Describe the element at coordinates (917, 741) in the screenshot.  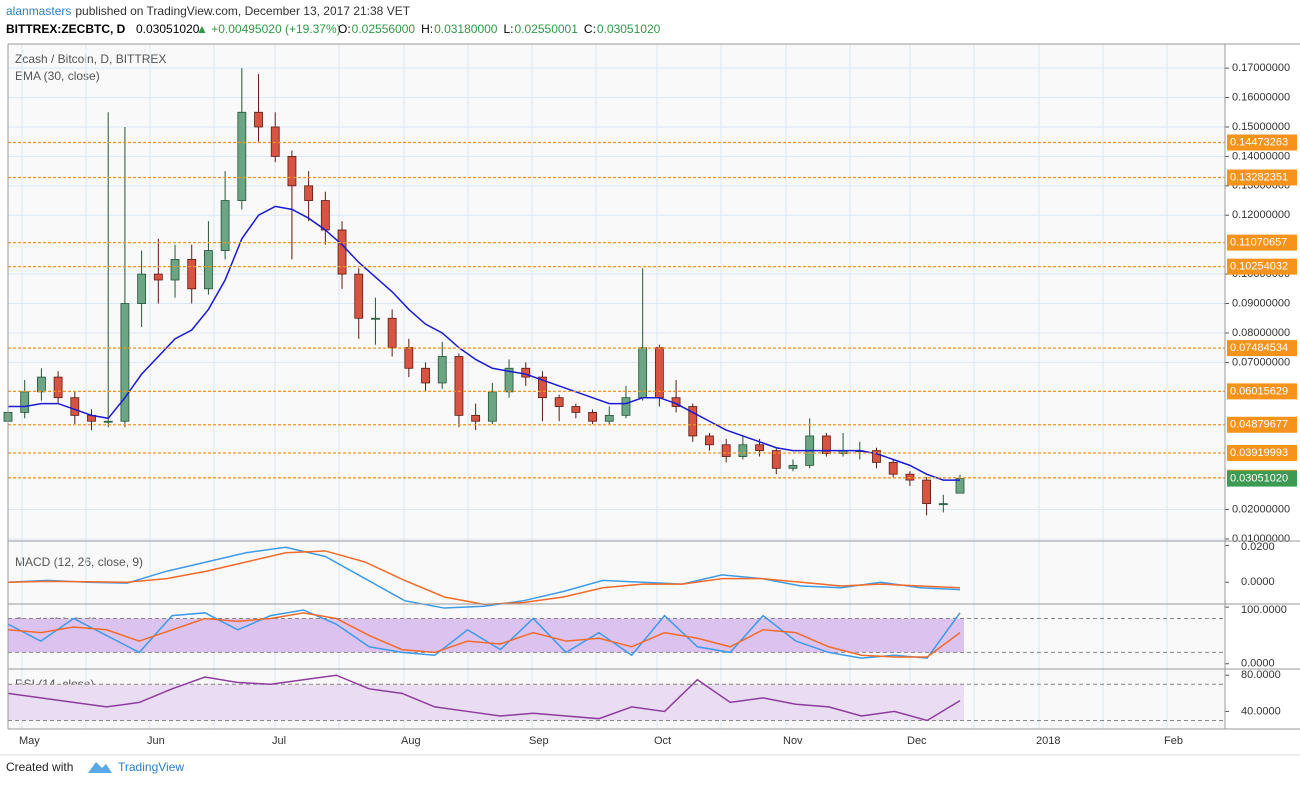
I see `x-tick-label: Dec` at that location.